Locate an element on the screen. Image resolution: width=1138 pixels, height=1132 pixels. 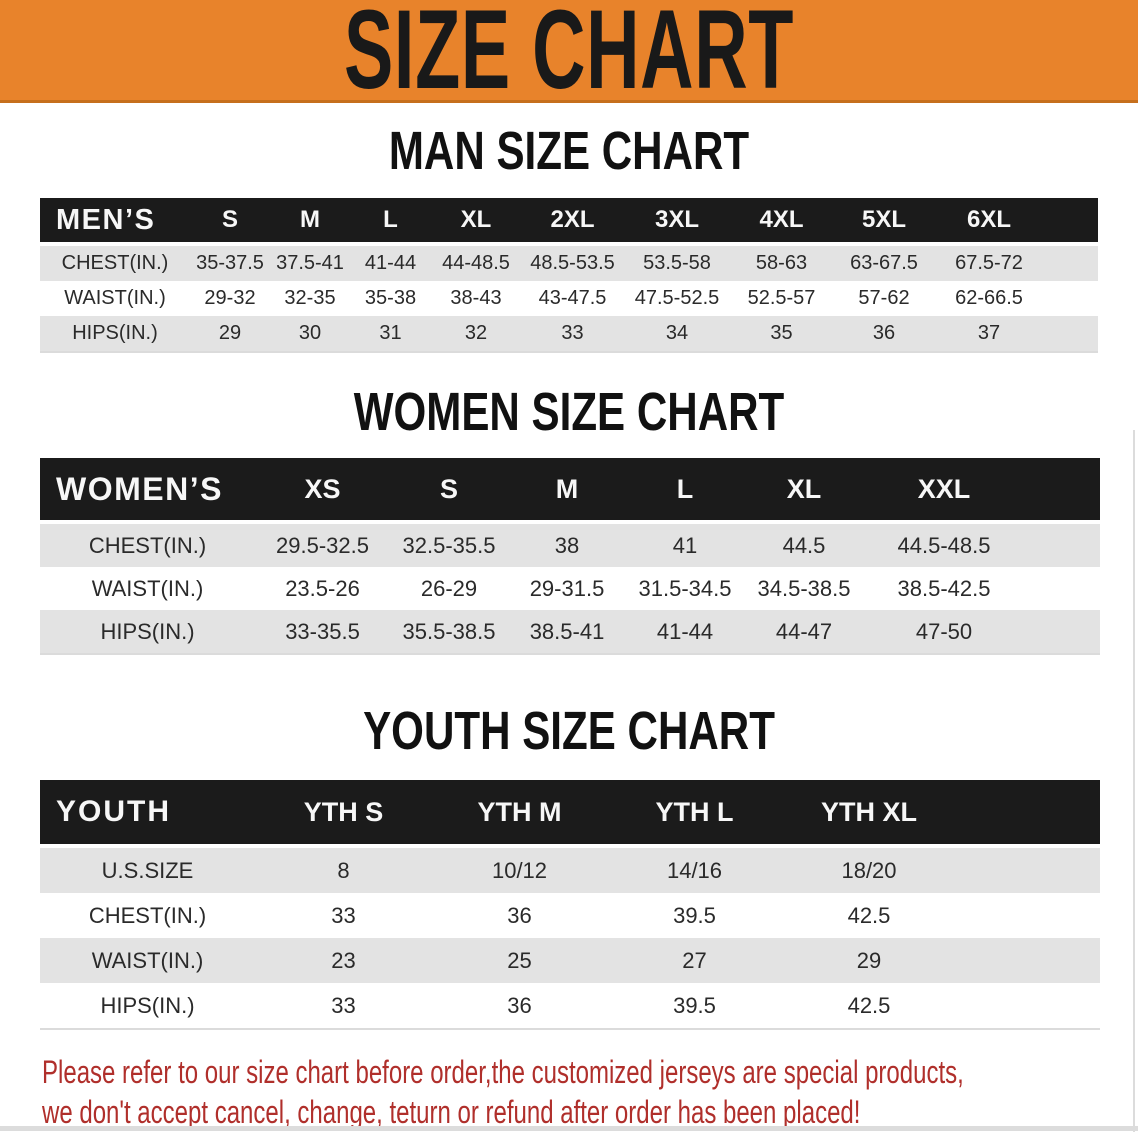
banner: SIZE CHART is located at coordinates (569, 56).